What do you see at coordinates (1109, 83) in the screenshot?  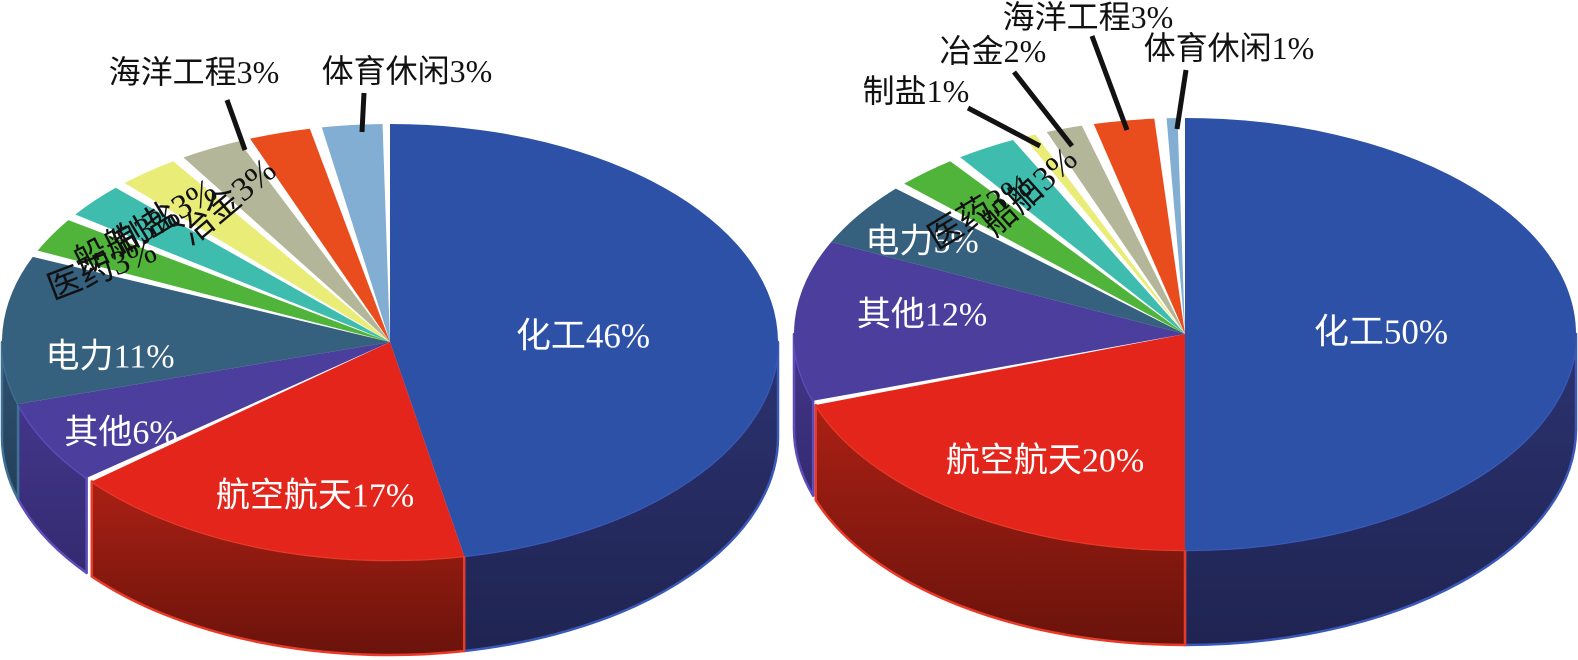 I see `right-pie-leader-ocean-eng` at bounding box center [1109, 83].